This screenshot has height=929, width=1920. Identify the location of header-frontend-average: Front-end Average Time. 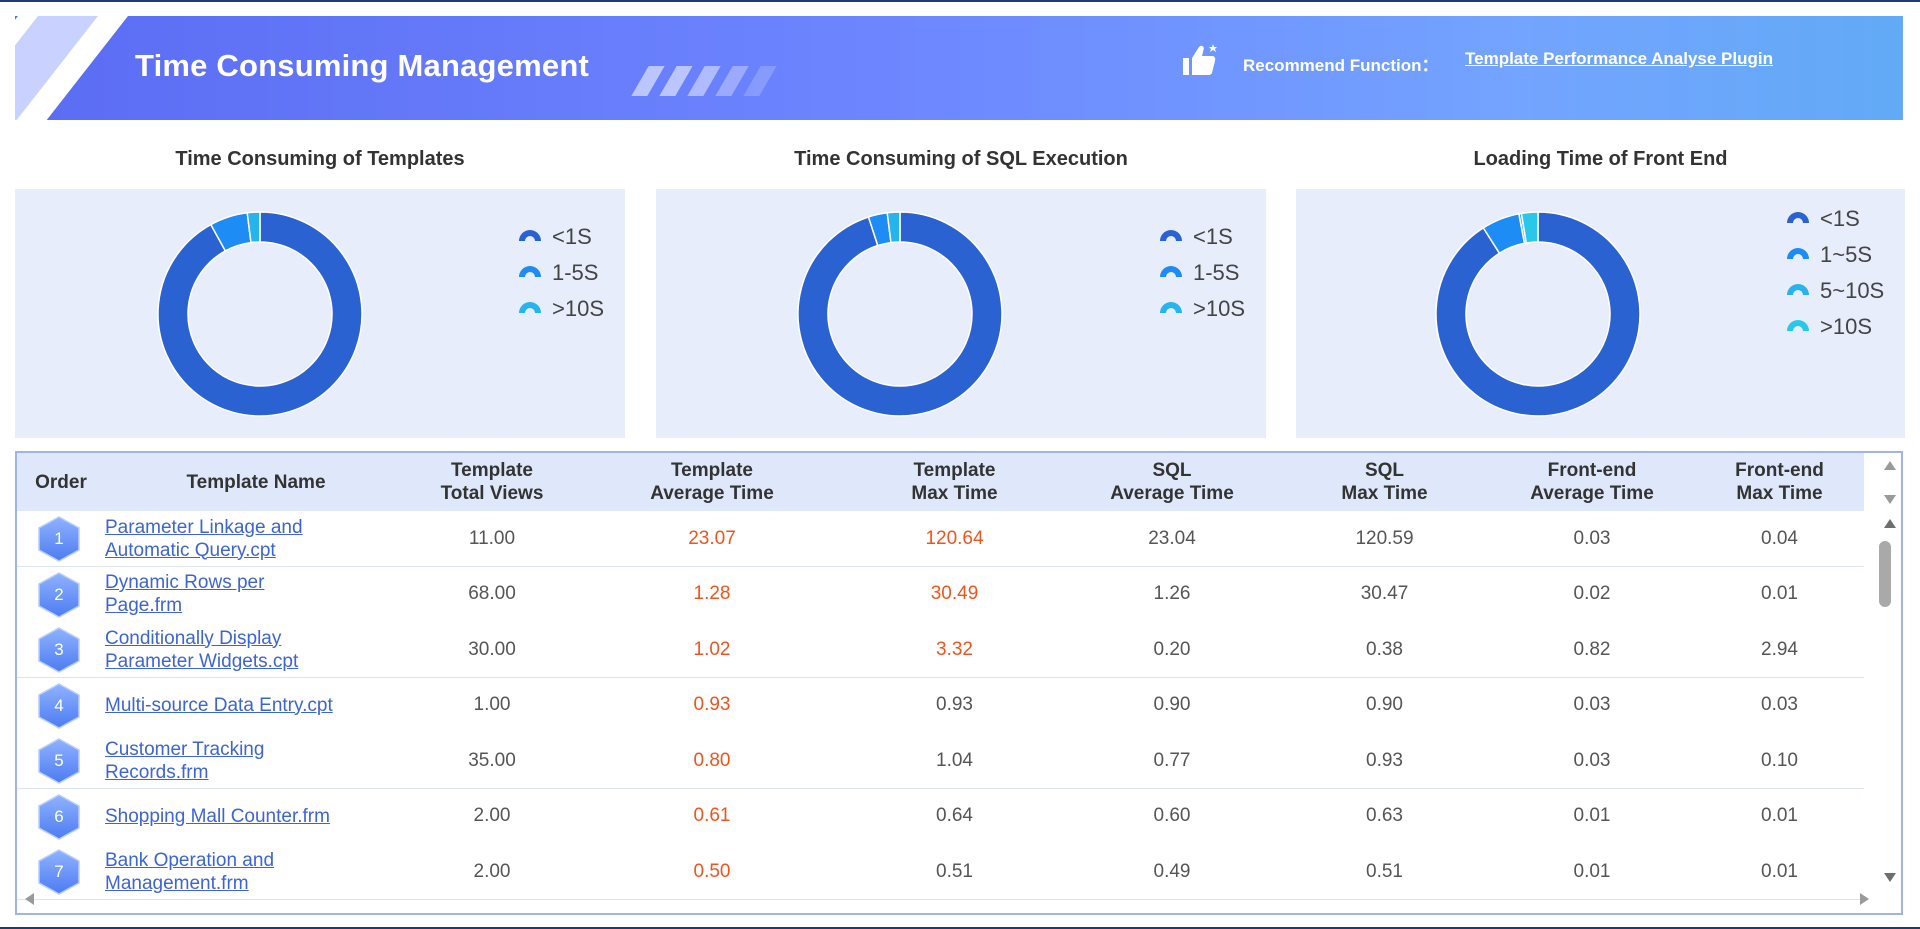
(1592, 482).